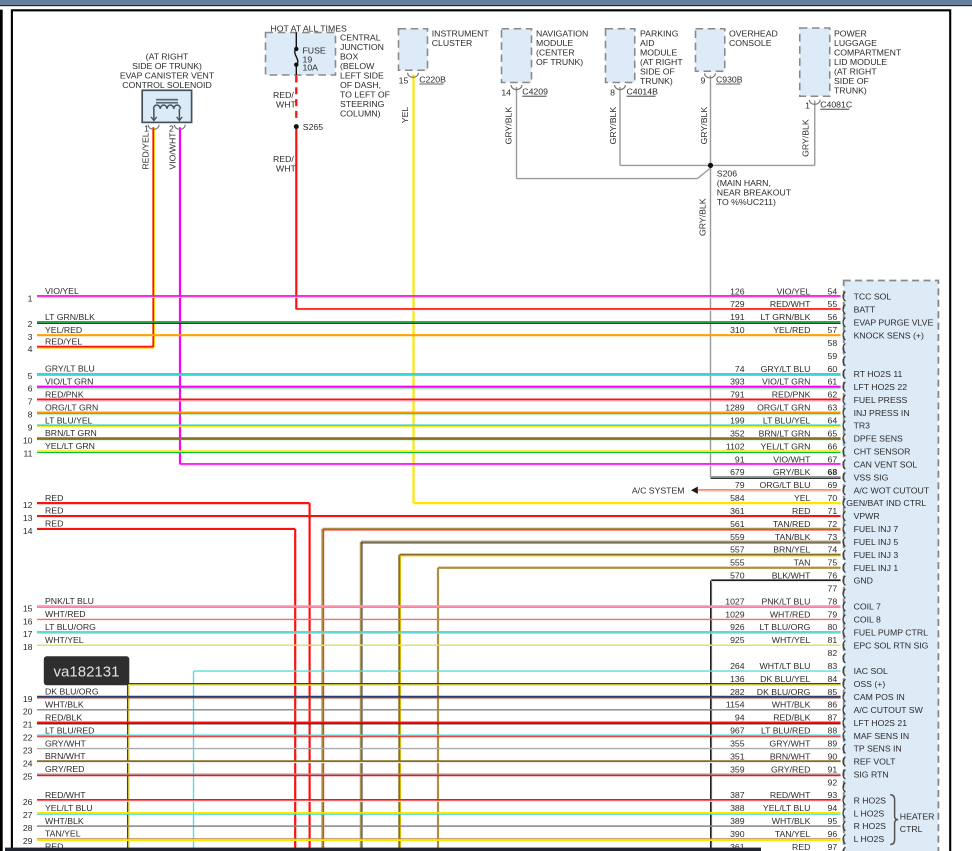 Image resolution: width=972 pixels, height=851 pixels. I want to click on svg-text: LEFT SIDE, so click(362, 76).